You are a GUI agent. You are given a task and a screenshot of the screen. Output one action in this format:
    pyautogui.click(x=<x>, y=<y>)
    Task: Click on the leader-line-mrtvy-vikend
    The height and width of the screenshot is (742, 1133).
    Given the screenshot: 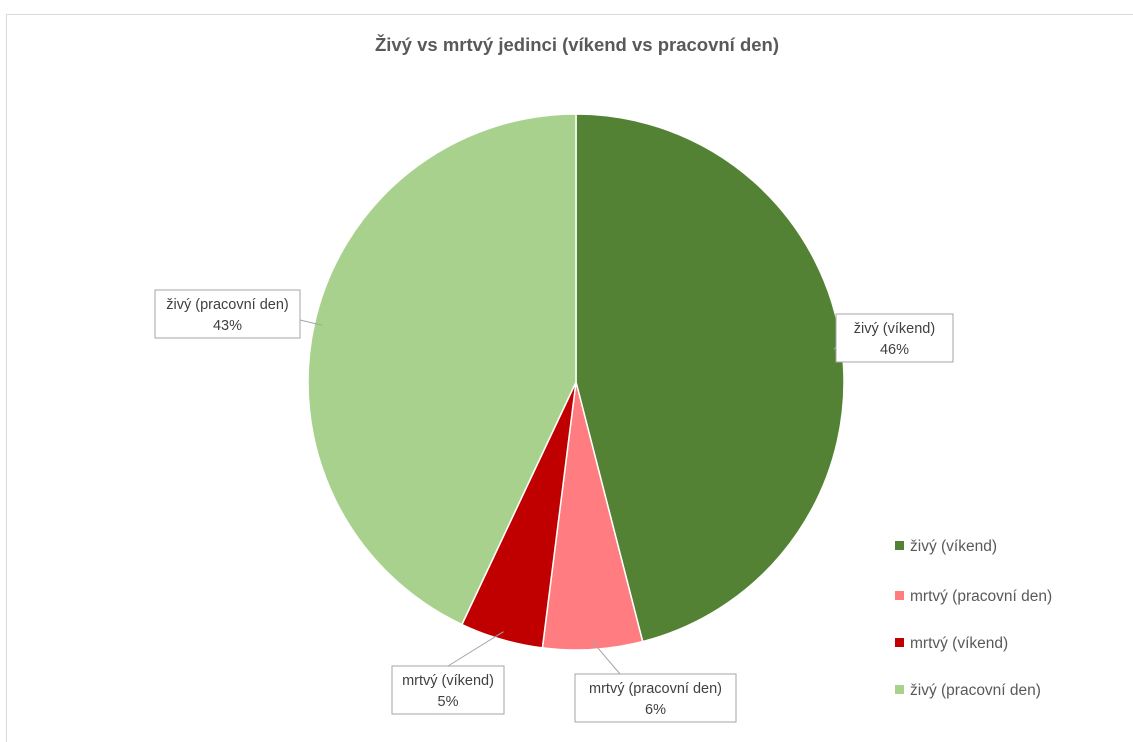 What is the action you would take?
    pyautogui.click(x=475, y=649)
    